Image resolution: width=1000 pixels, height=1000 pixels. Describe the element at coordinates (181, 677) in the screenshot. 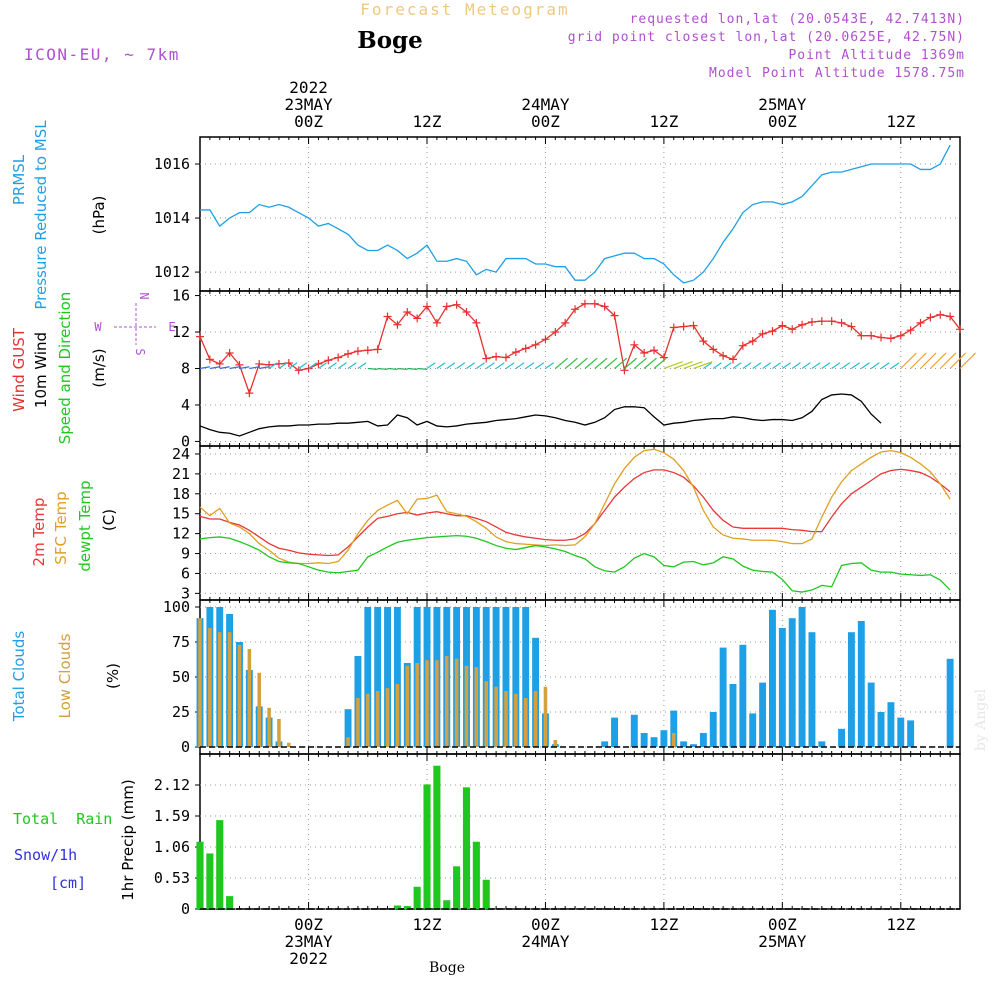

I see `y-tick-label: 50` at that location.